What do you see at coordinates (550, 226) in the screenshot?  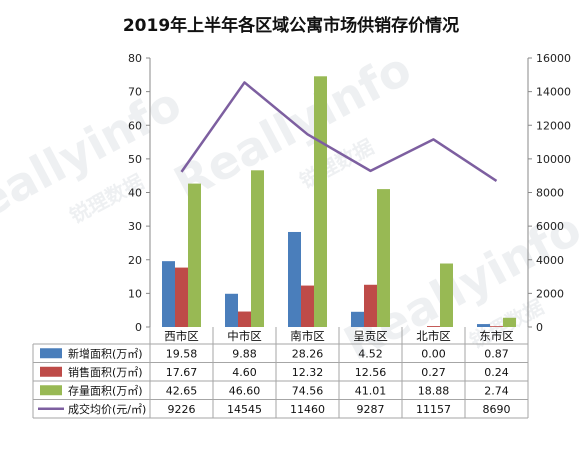 I see `y-right-tick-label: 6000` at bounding box center [550, 226].